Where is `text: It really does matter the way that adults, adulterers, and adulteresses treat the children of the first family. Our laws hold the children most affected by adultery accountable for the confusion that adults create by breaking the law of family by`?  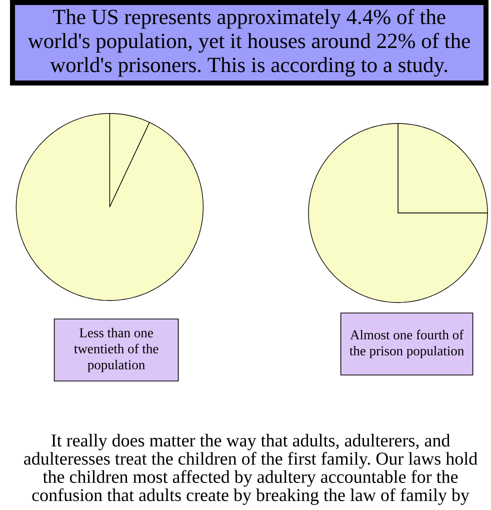
text: It really does matter the way that adults, adulterers, and adulteresses treat the children of the first family. Our laws hold the children most affected by adultery accountable for the confusion that adults create by breaking the law of family by is located at coordinates (251, 469).